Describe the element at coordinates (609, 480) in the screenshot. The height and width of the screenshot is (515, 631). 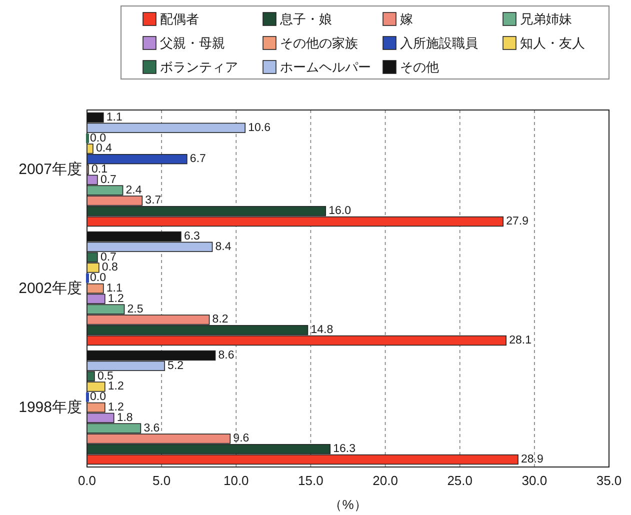
I see `x-tick-label: 35.0` at that location.